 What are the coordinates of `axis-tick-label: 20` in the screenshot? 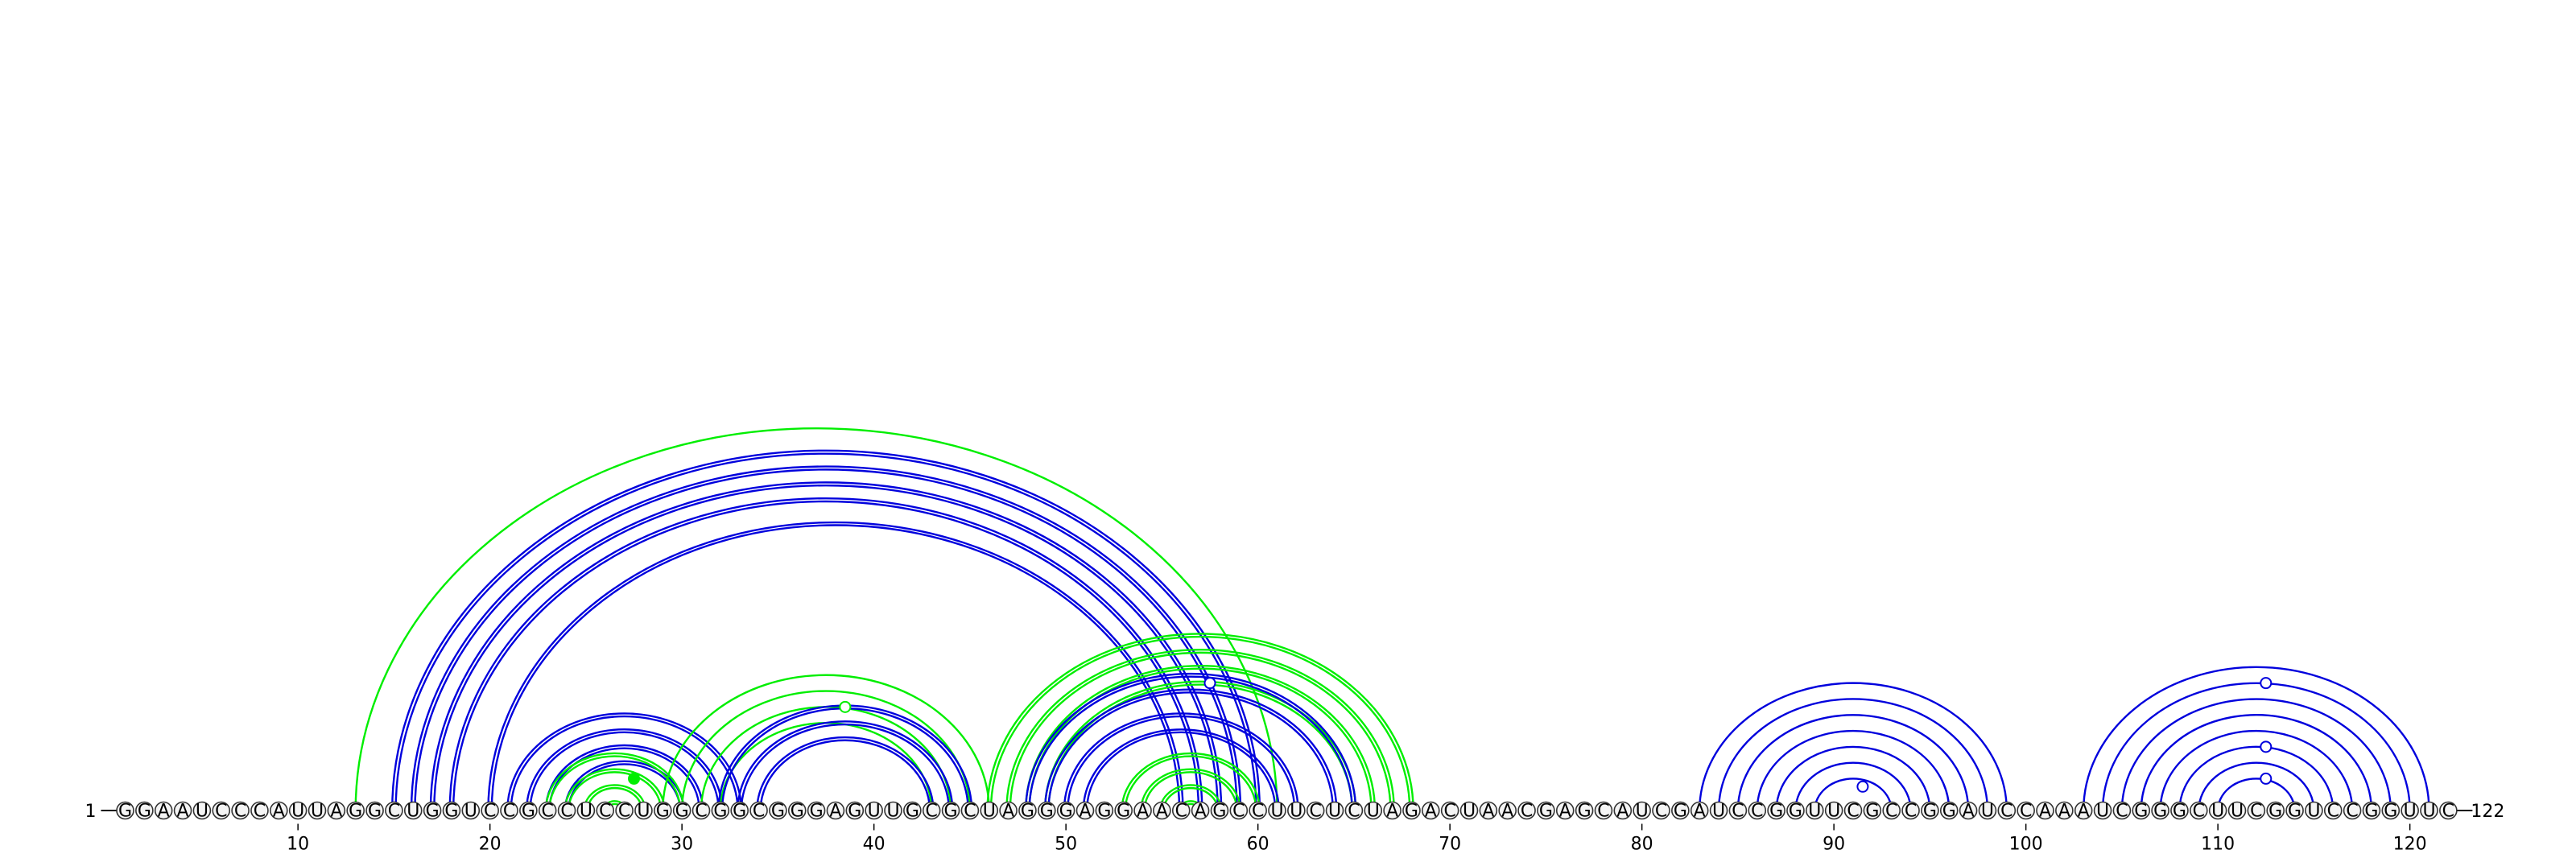 It's located at (490, 845).